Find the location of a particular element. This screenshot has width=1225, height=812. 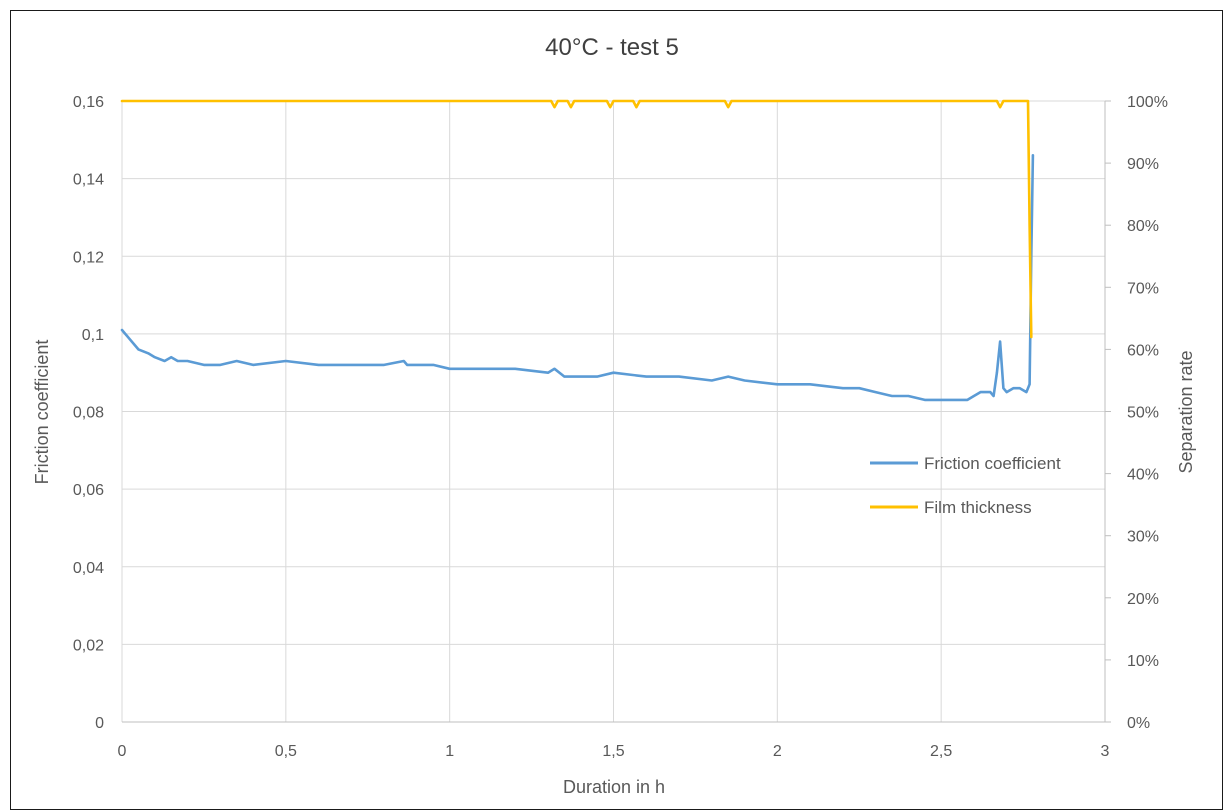

y-tick-label: 0,08 is located at coordinates (88, 413).